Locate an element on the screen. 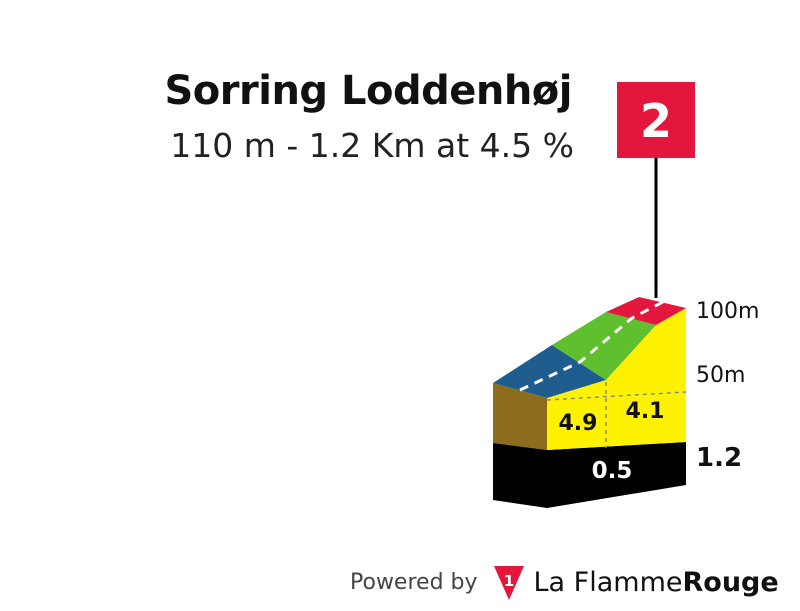 This screenshot has width=800, height=611. logo-numeral: 1 is located at coordinates (508, 581).